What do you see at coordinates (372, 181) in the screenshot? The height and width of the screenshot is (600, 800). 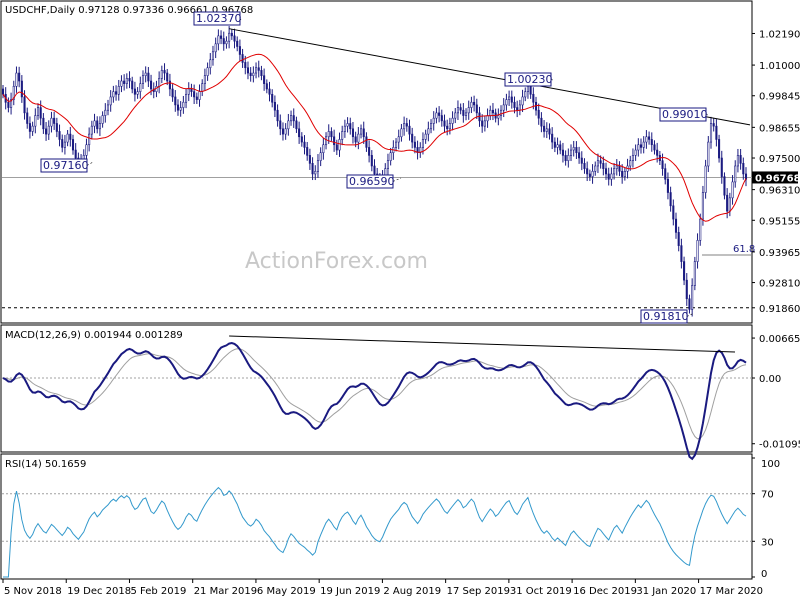 I see `callout-text-4: 0.96590` at bounding box center [372, 181].